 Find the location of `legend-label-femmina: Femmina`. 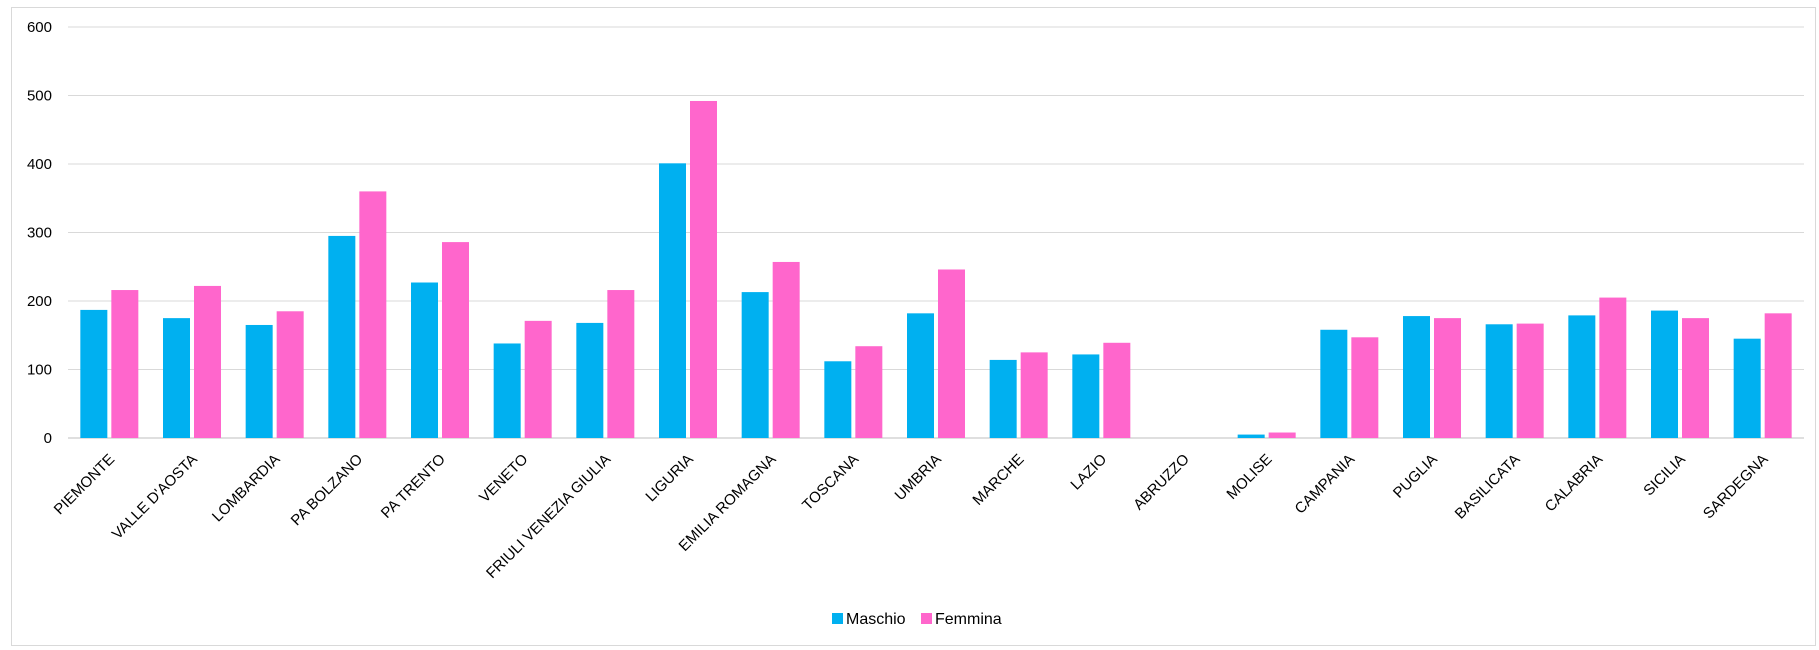

legend-label-femmina: Femmina is located at coordinates (968, 619).